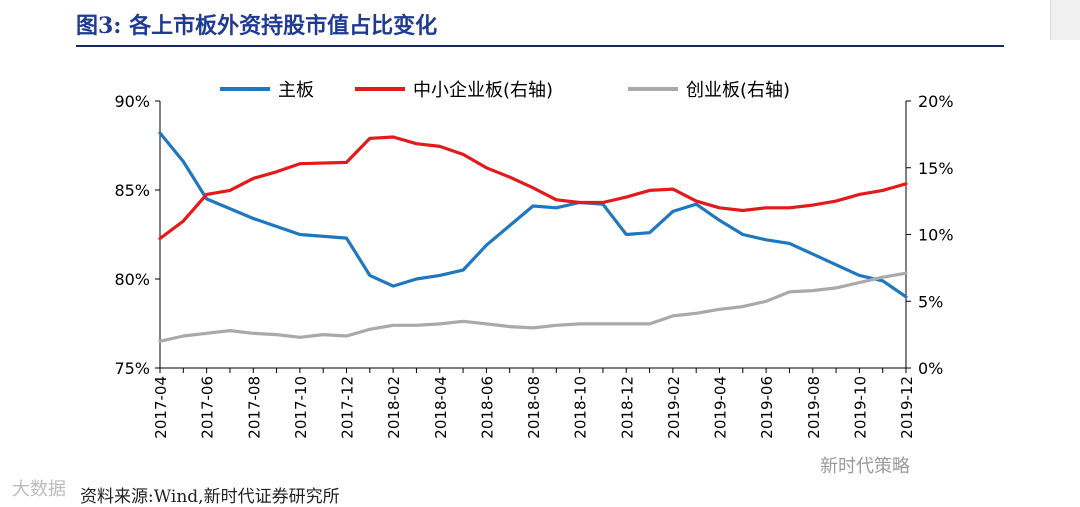  What do you see at coordinates (865, 466) in the screenshot?
I see `watermark-right: 新时代策略` at bounding box center [865, 466].